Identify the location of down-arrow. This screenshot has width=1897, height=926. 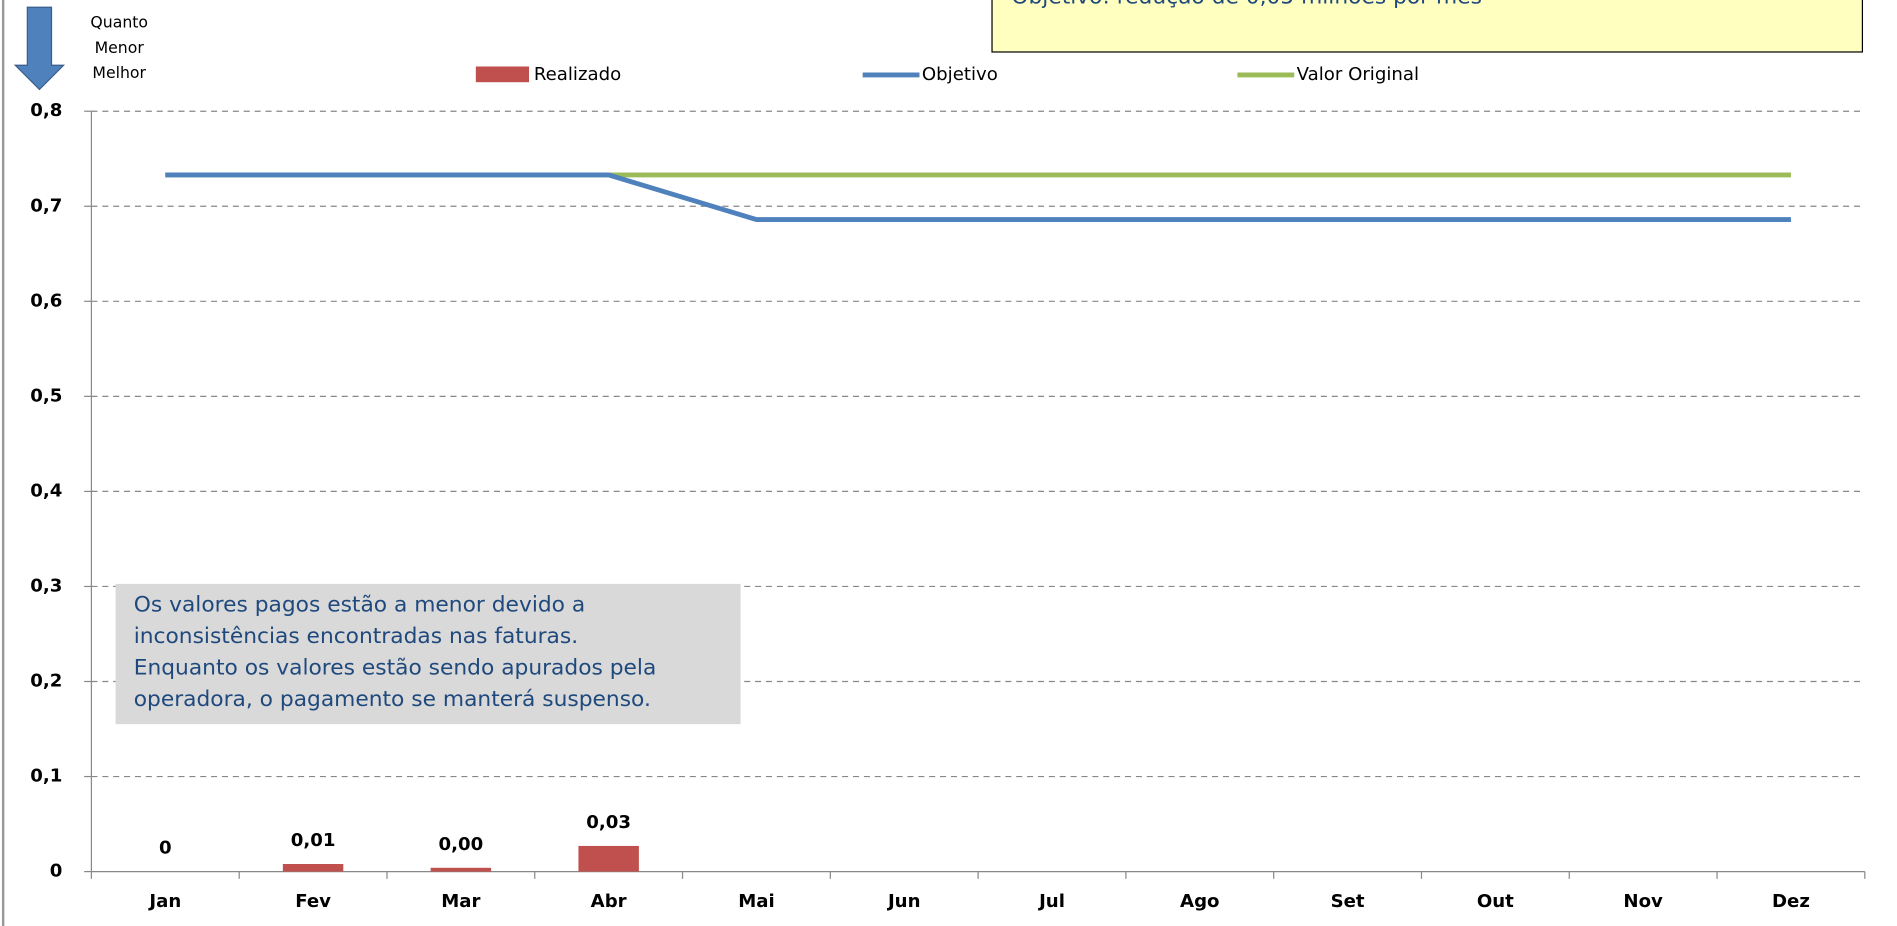
(39, 48).